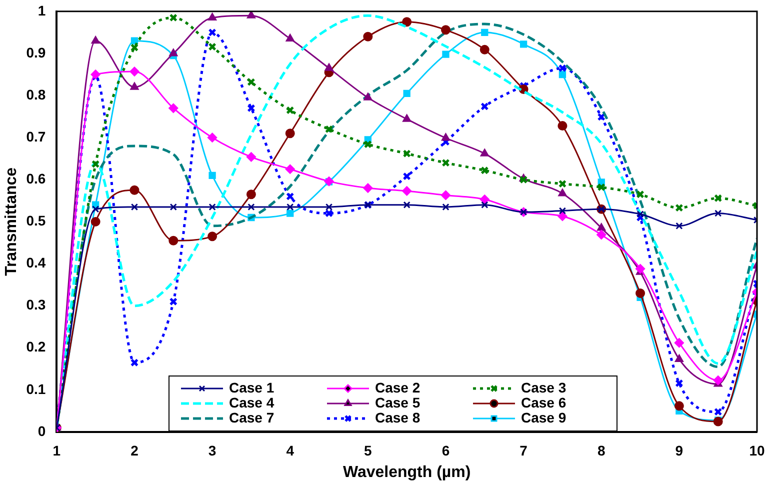 The height and width of the screenshot is (482, 769). I want to click on x-tick-label: 6, so click(446, 450).